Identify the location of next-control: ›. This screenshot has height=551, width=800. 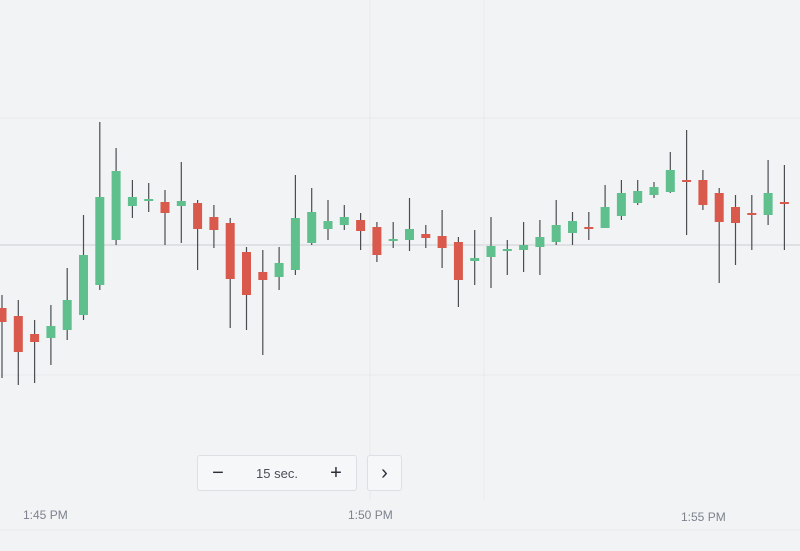
(384, 473).